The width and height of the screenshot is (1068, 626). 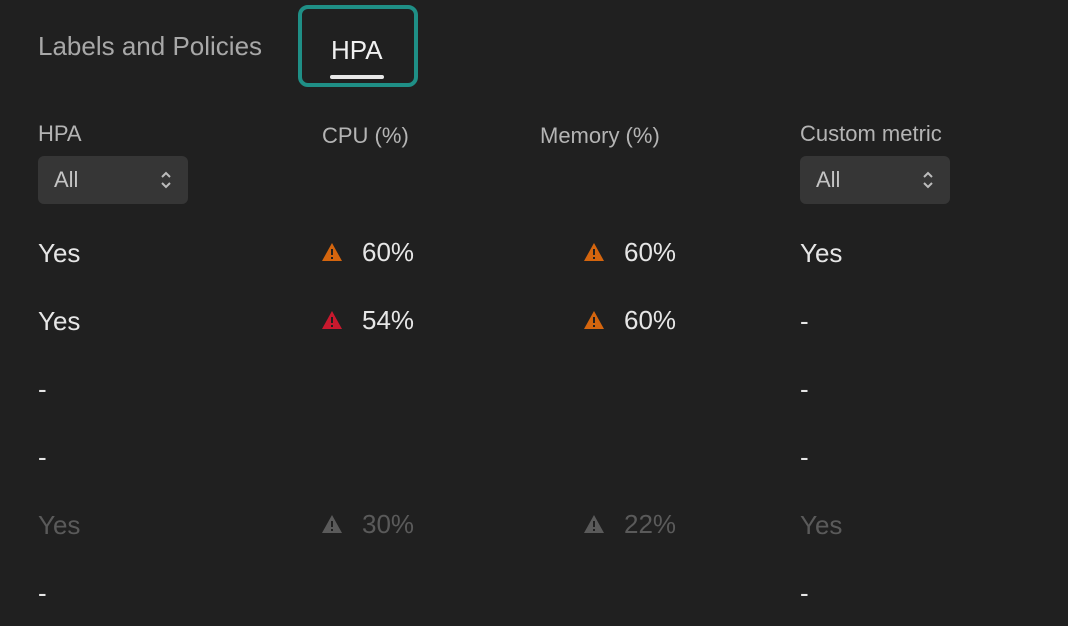 What do you see at coordinates (150, 46) in the screenshot?
I see `tab-labels-and-policies: Labels and Policies` at bounding box center [150, 46].